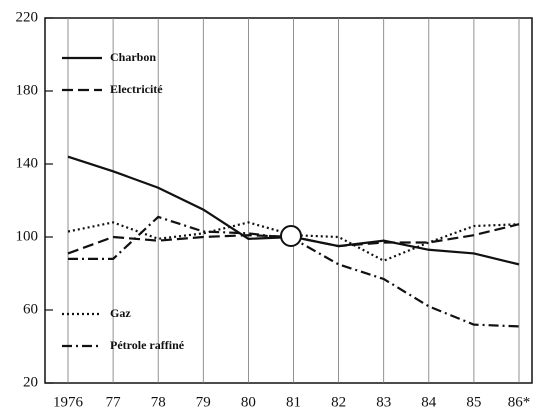  I want to click on y-tick-label: 140, so click(27, 163).